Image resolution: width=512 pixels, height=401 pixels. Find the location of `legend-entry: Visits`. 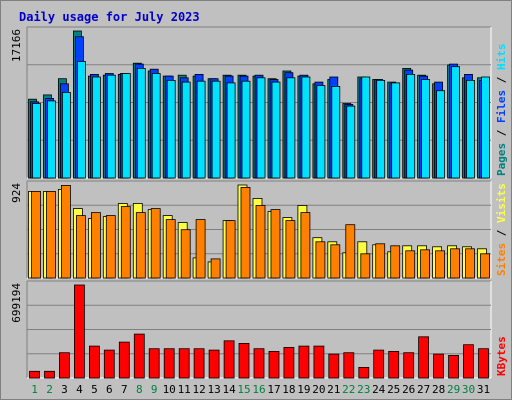

legend-entry: Visits is located at coordinates (501, 203).